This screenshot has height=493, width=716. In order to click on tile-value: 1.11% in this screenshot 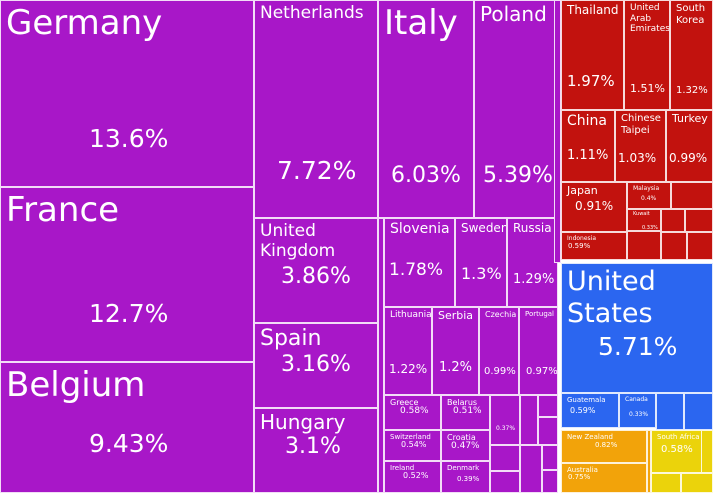, I will do `click(588, 155)`.